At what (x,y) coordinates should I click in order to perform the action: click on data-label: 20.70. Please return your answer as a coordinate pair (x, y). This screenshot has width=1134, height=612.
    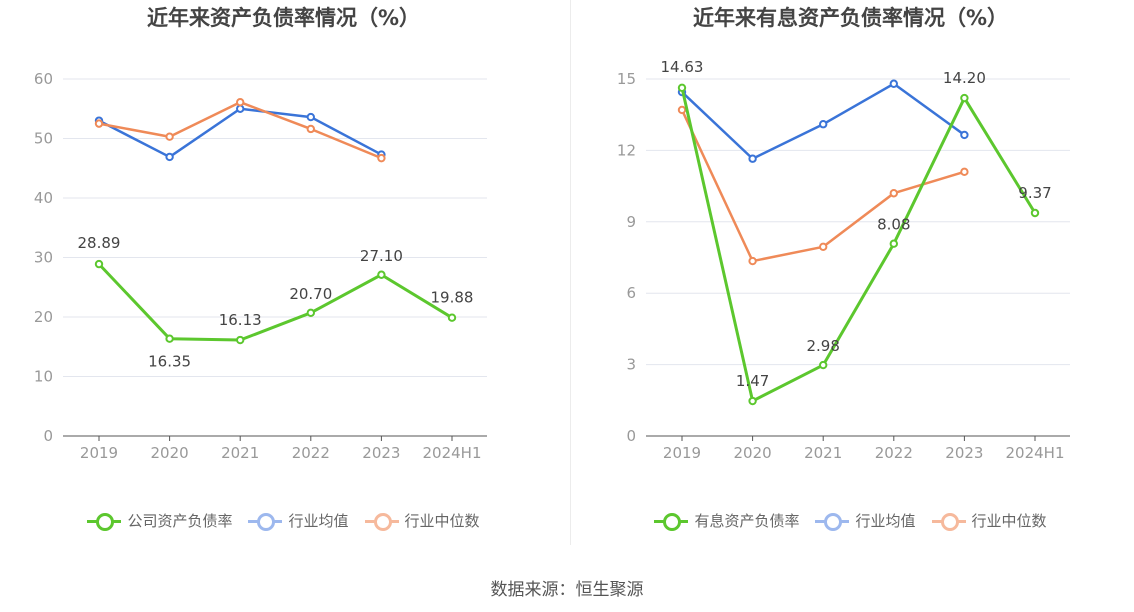
    Looking at the image, I should click on (310, 294).